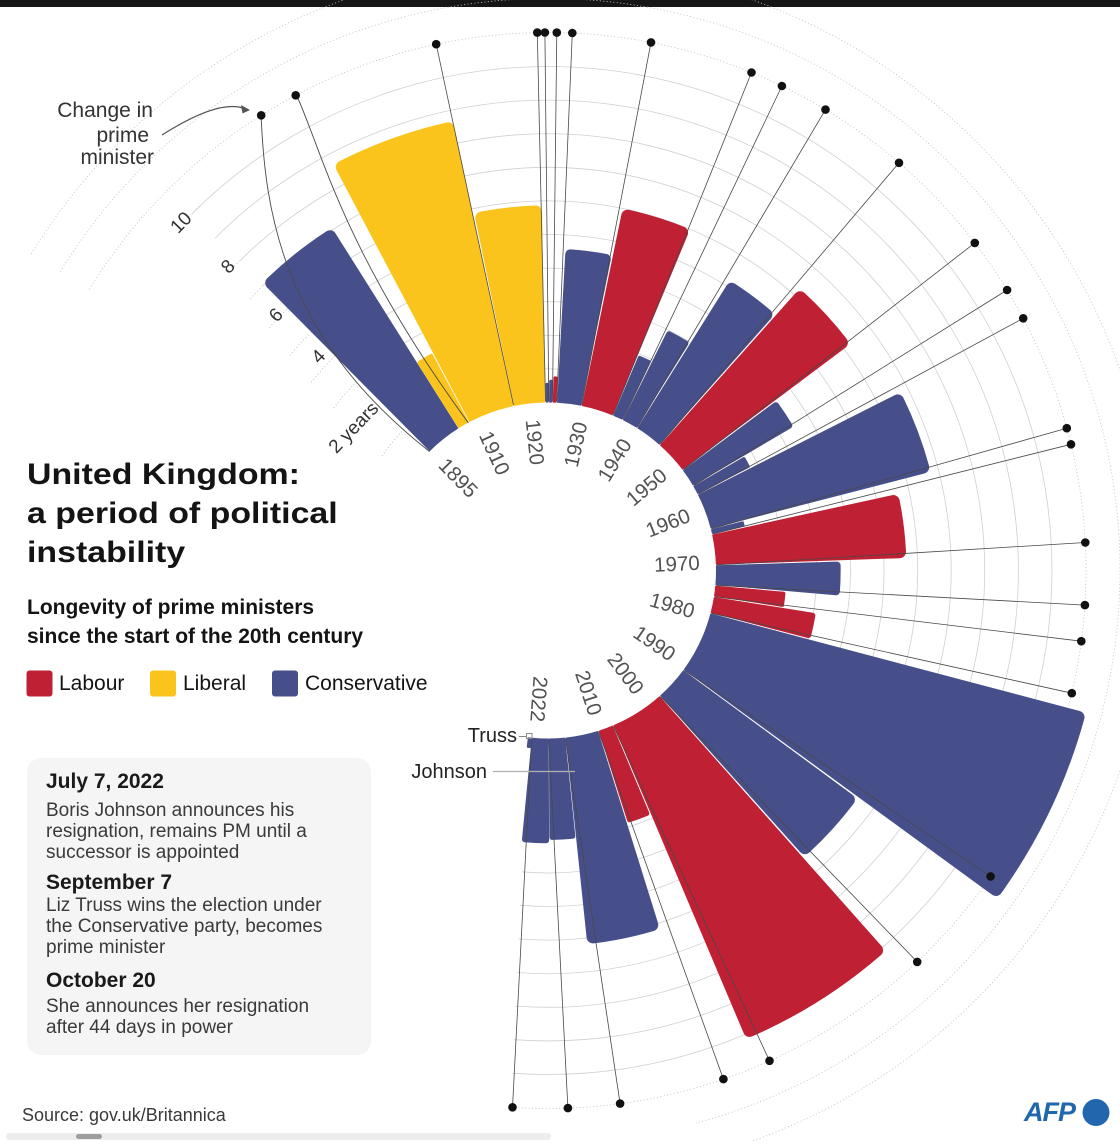 This screenshot has height=1146, width=1120. Describe the element at coordinates (184, 926) in the screenshot. I see `svg-text:the Conservative party, become: the Conservative party, becomes` at that location.